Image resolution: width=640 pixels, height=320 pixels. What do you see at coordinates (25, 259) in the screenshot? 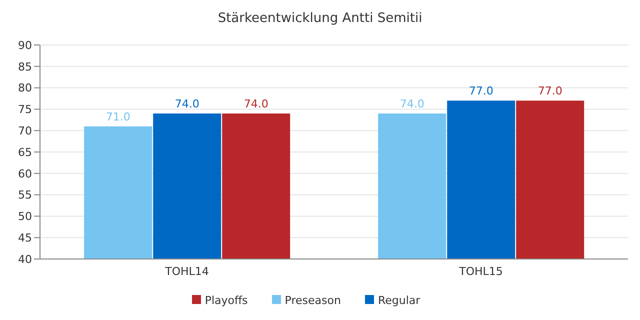
I see `y-tick-label: 40` at bounding box center [25, 259].